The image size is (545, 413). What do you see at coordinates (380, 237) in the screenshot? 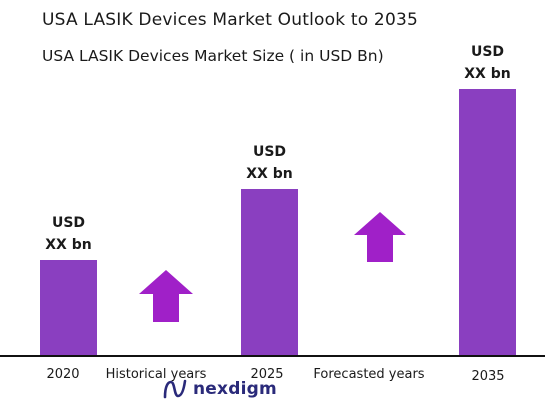
I see `forecast-growth-arrow-icon` at bounding box center [380, 237].